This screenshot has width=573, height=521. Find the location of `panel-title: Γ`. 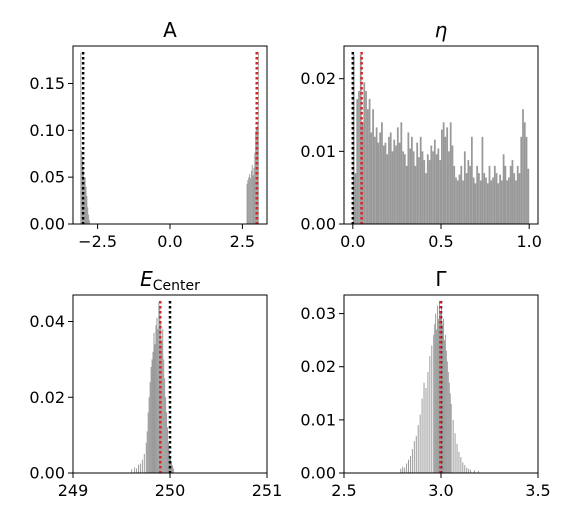

panel-title: Γ is located at coordinates (441, 279).